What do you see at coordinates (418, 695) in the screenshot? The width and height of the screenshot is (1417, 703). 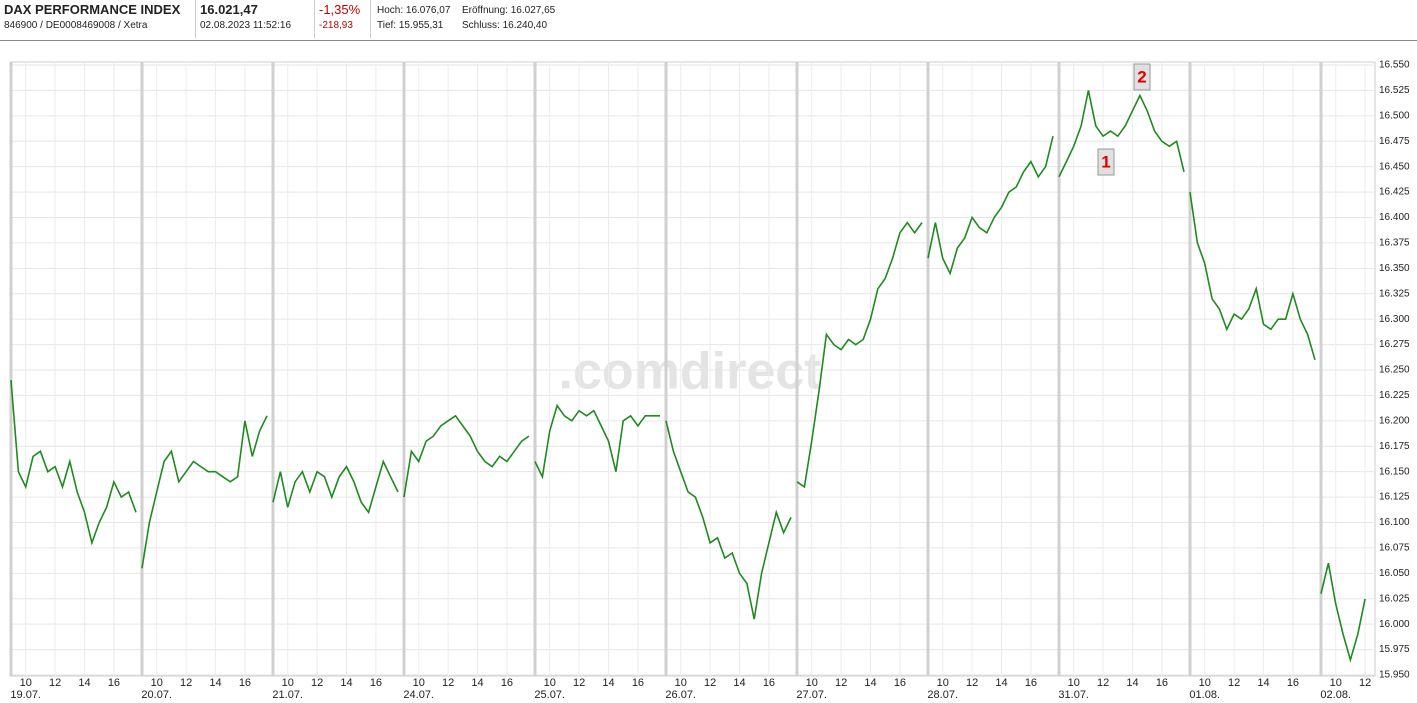 I see `day-label: 24.07.` at bounding box center [418, 695].